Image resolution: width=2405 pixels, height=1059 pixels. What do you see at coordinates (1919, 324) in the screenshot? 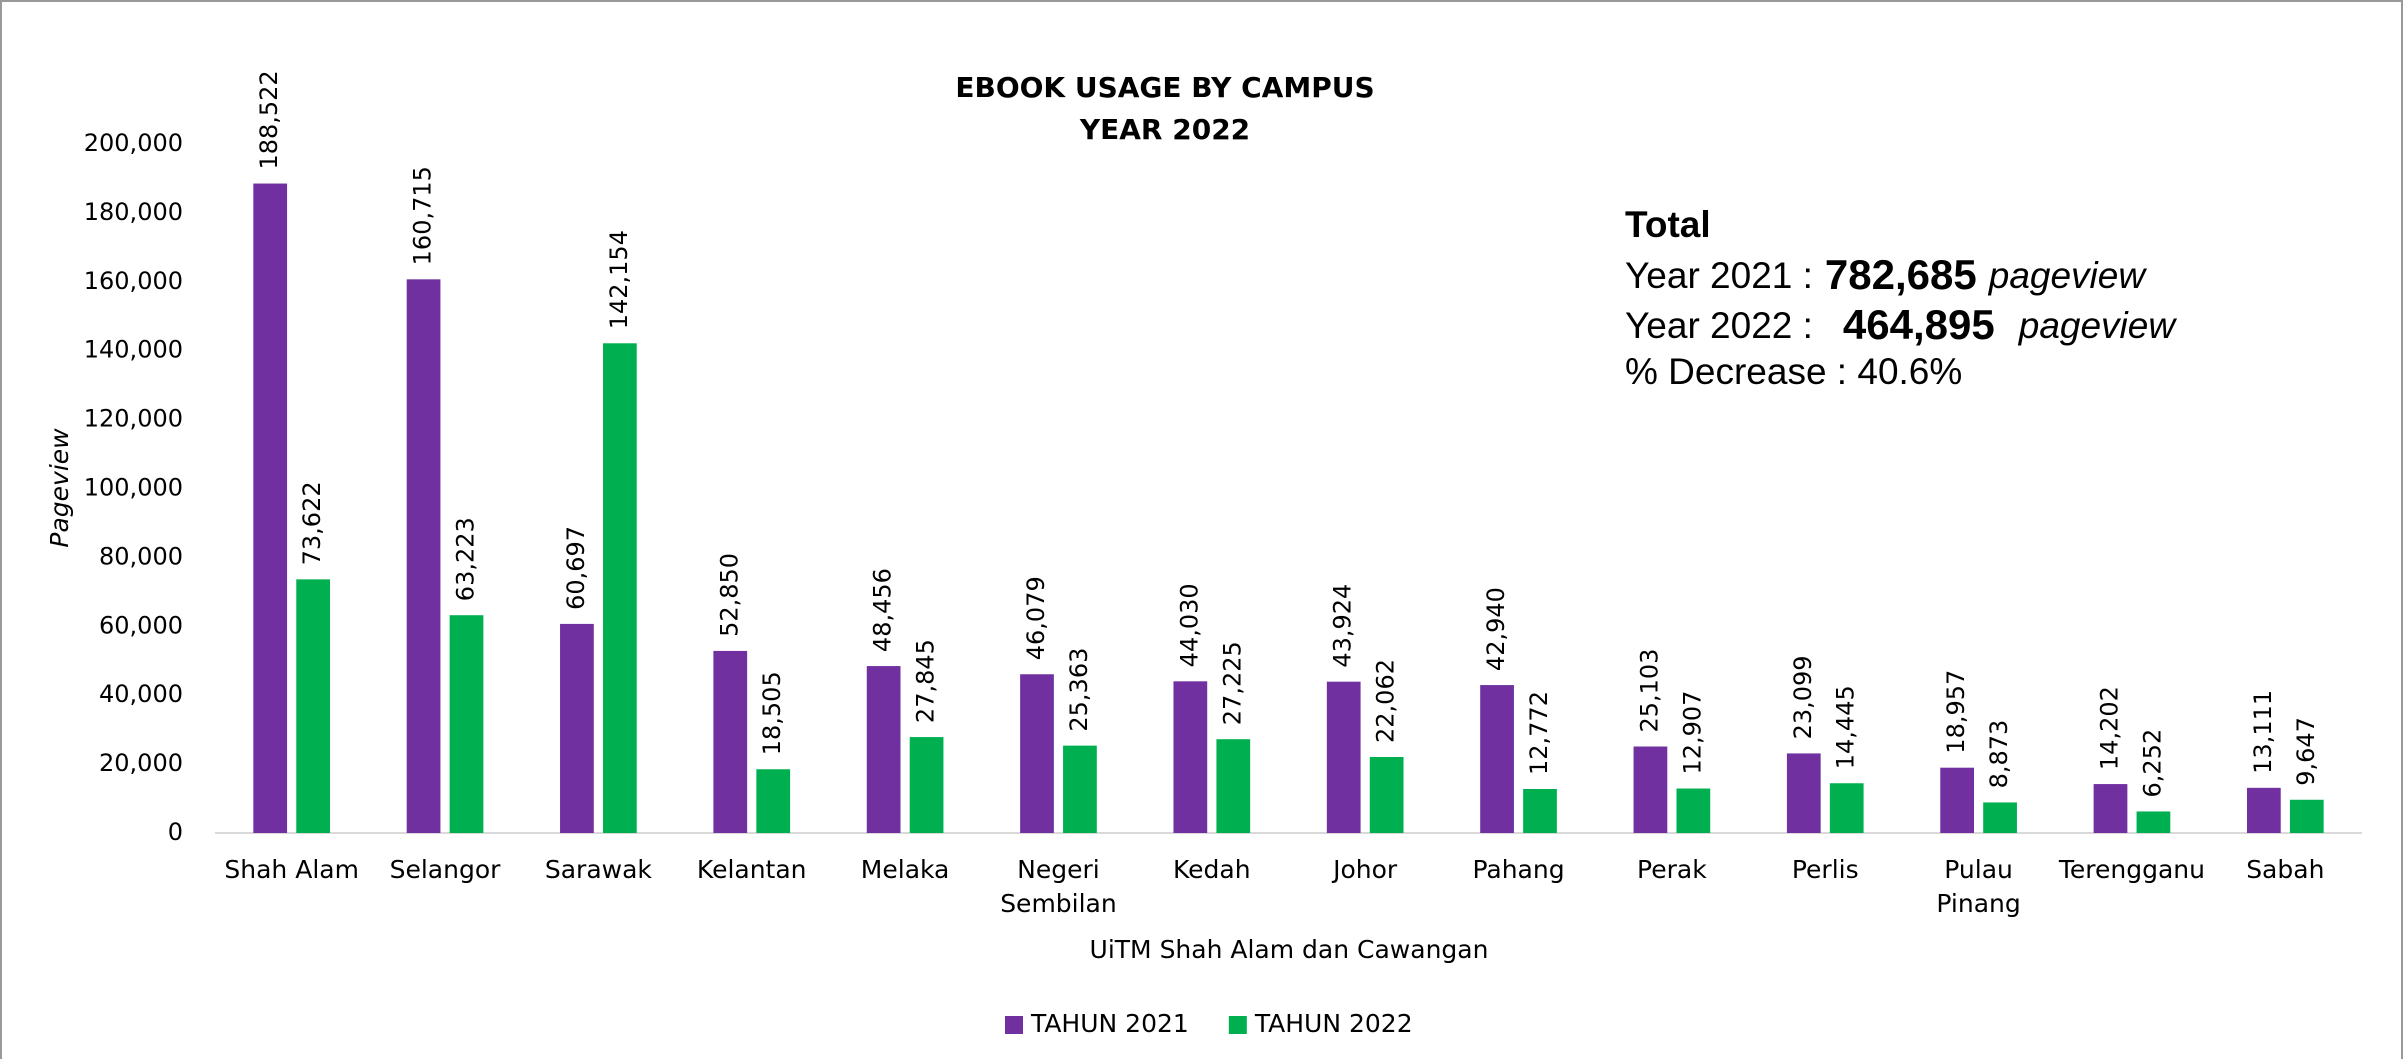
I see `annotation-value: 464,895` at bounding box center [1919, 324].